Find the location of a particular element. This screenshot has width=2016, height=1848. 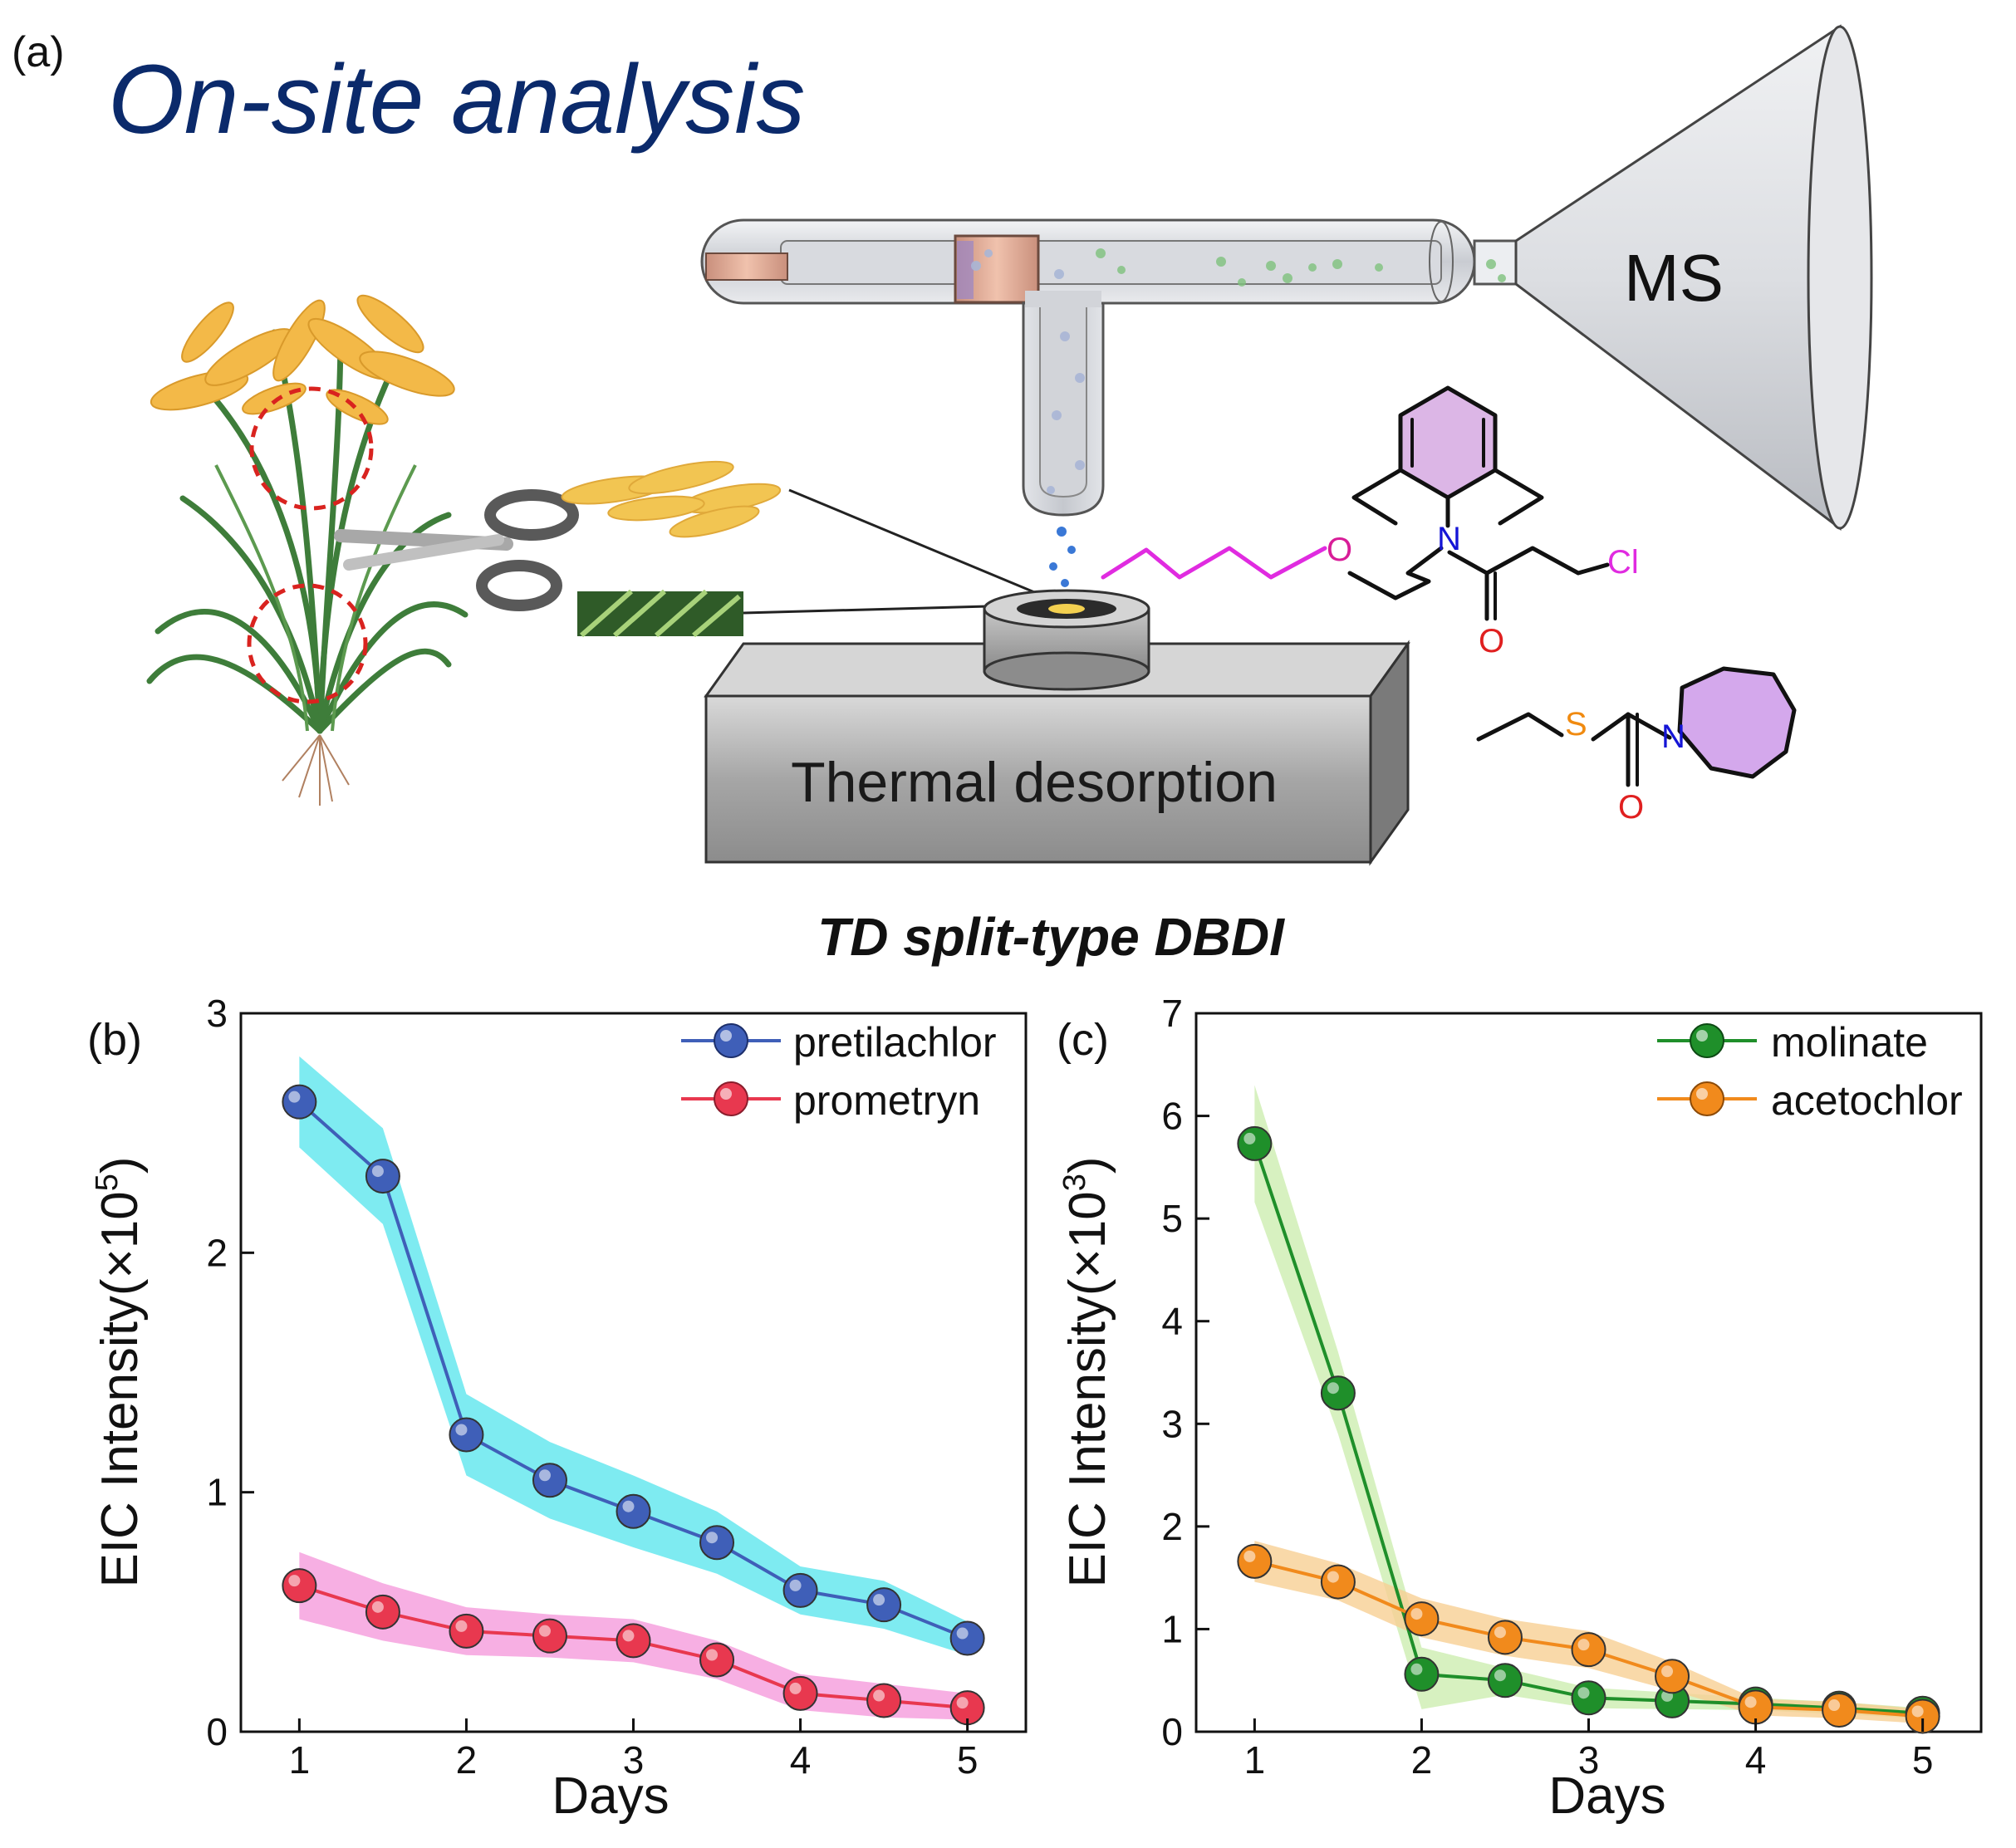

molecule2-atom-s: S is located at coordinates (1576, 724).